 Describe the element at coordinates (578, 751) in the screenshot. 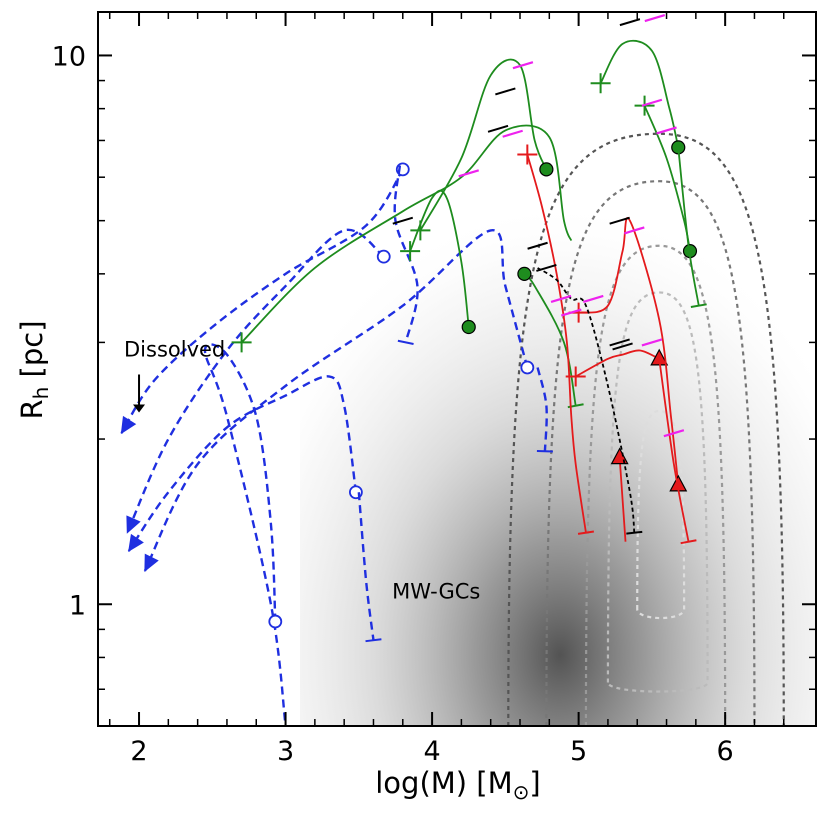

I see `x-tick-label: 5` at that location.